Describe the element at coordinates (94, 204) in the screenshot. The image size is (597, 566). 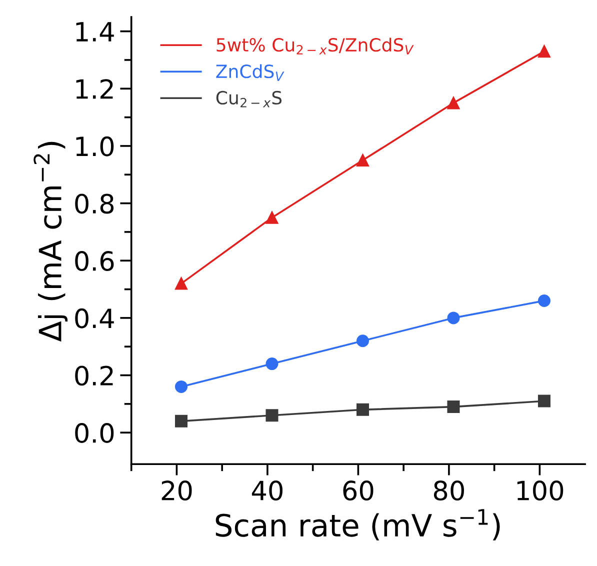
I see `y-tick-label: 0.8` at that location.